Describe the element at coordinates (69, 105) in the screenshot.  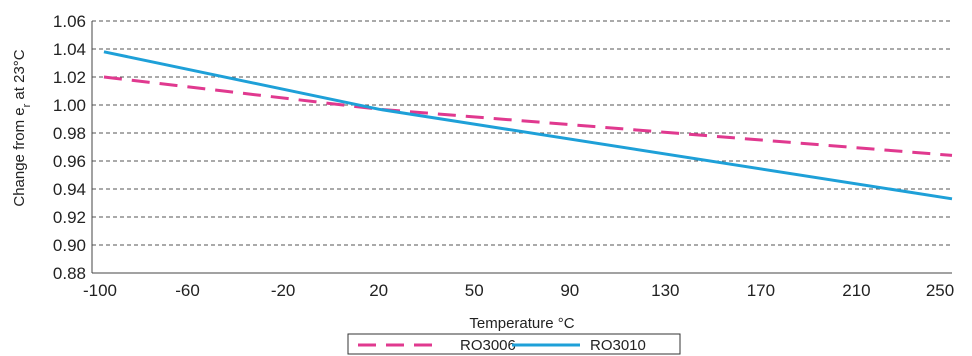
I see `y-tick-label: 1.00` at that location.